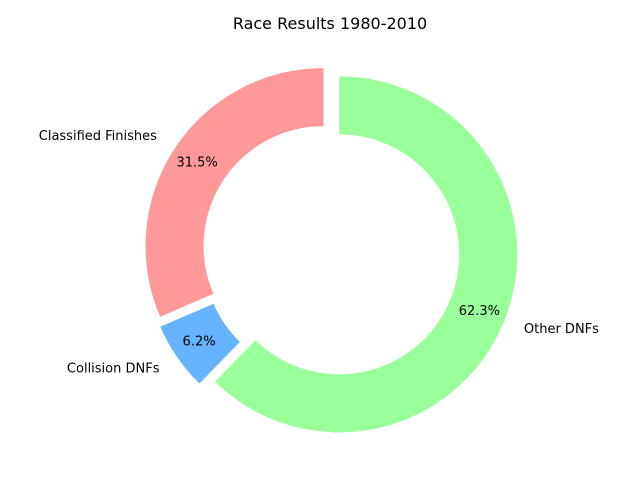  What do you see at coordinates (234, 192) in the screenshot?
I see `slice-classified-finishes` at bounding box center [234, 192].